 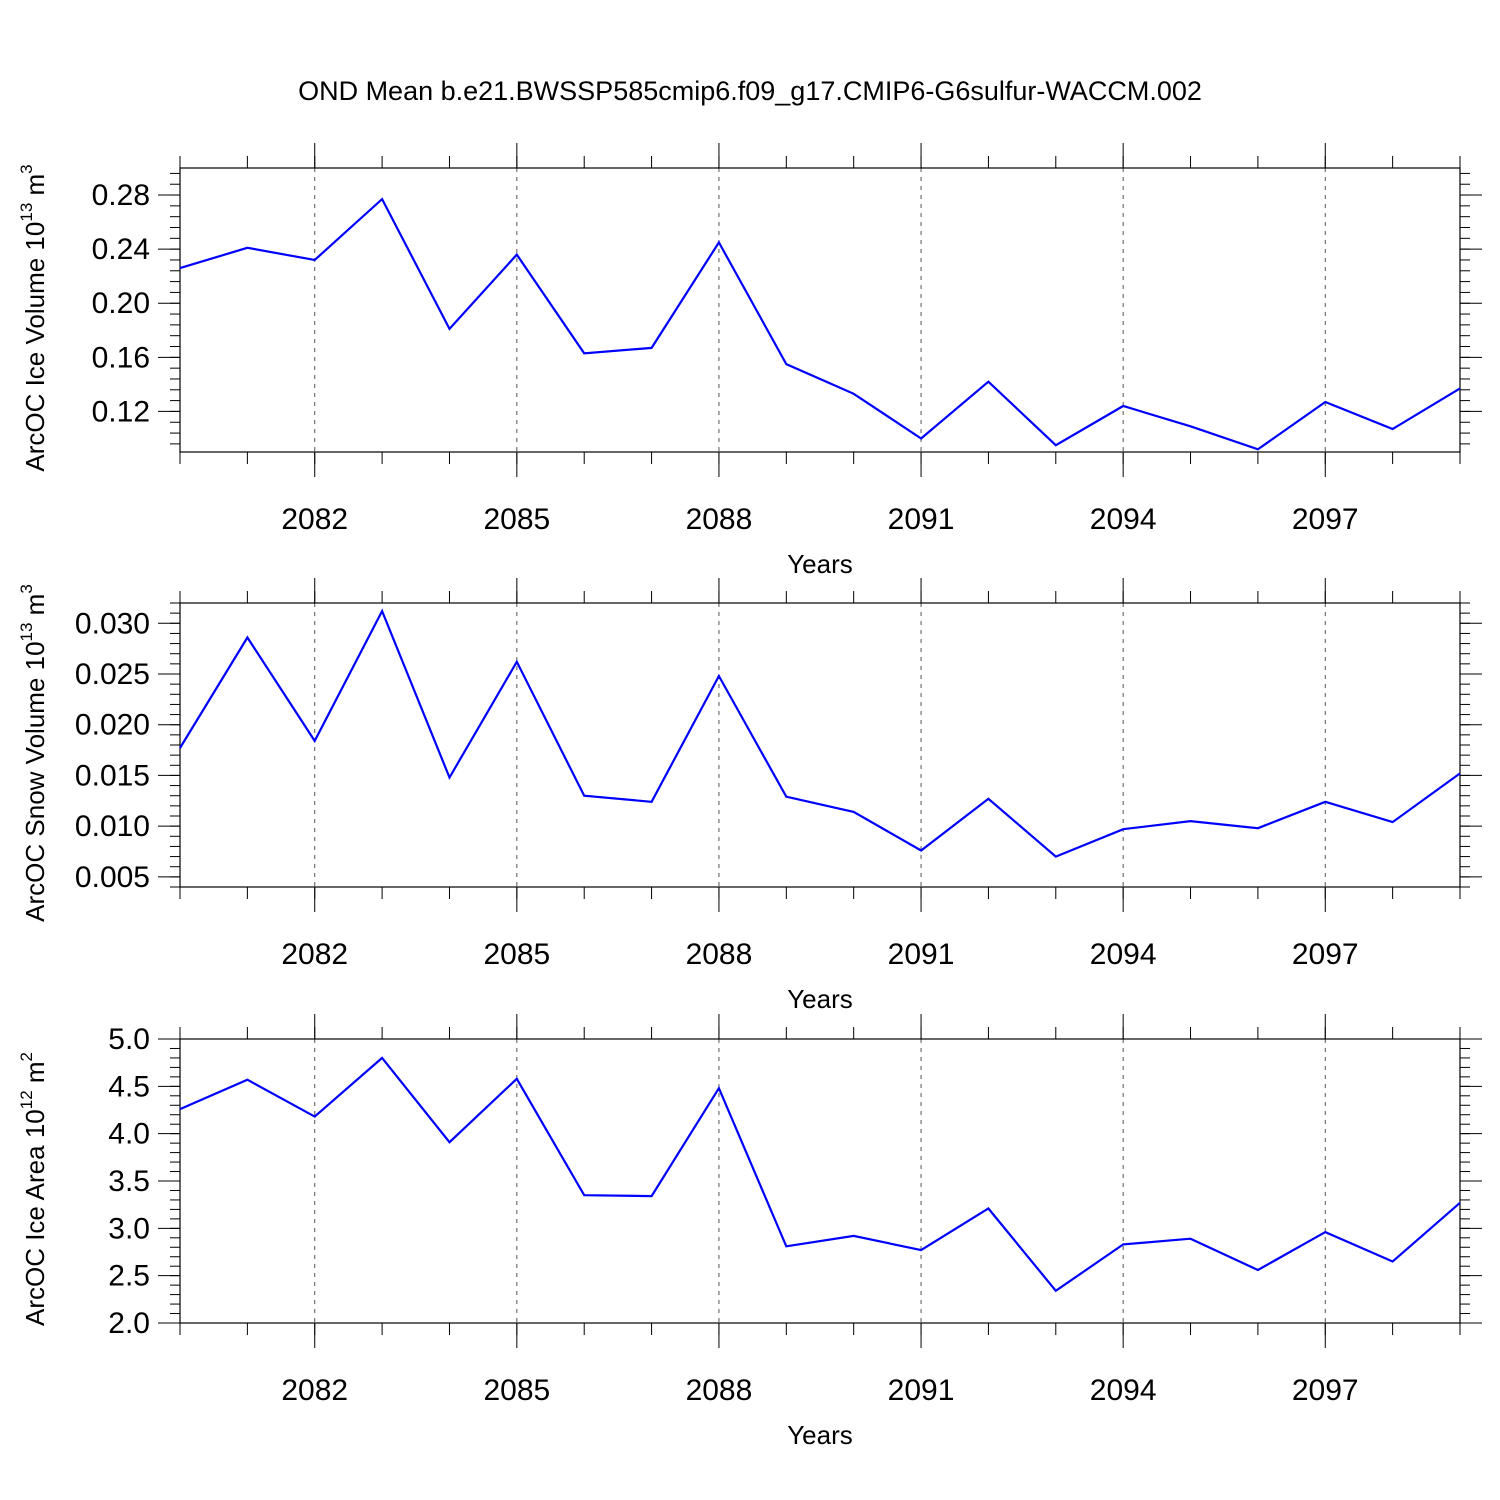 What do you see at coordinates (129, 1276) in the screenshot?
I see `y-tick-label: 2.5` at bounding box center [129, 1276].